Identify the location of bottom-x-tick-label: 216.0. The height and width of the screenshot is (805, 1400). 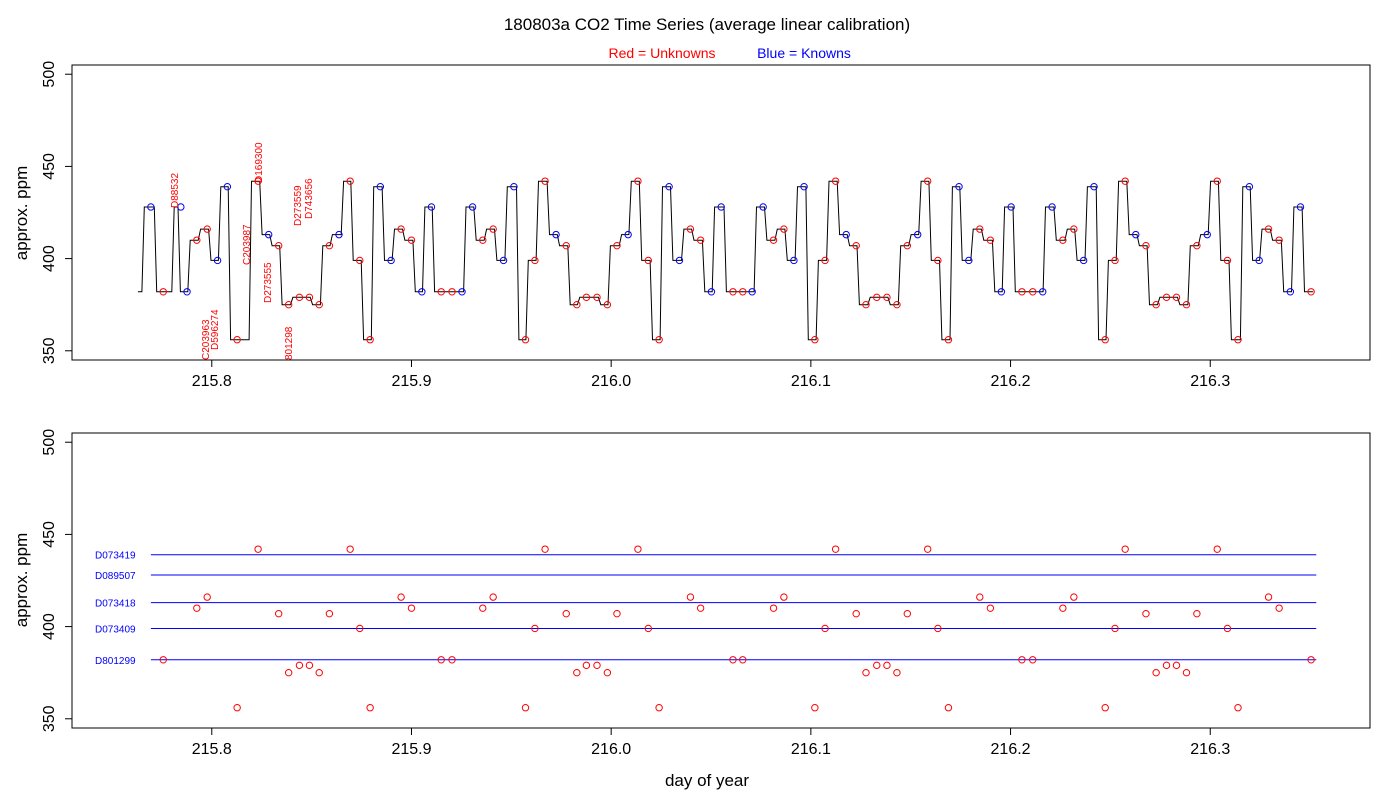
(611, 749).